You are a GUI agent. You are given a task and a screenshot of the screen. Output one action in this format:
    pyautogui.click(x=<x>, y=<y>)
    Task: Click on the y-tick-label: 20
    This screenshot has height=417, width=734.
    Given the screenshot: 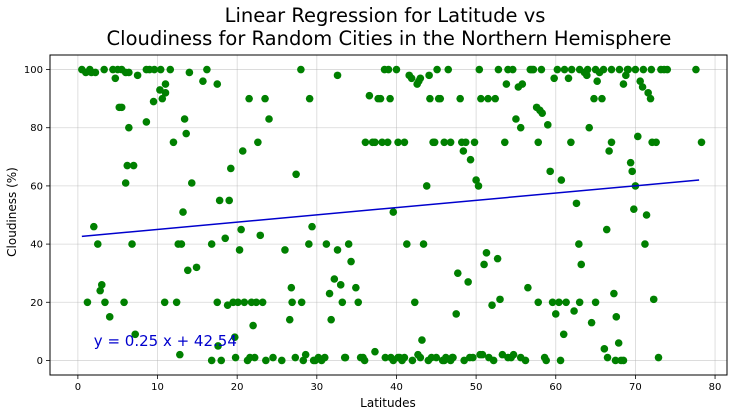 What is the action you would take?
    pyautogui.click(x=36, y=303)
    